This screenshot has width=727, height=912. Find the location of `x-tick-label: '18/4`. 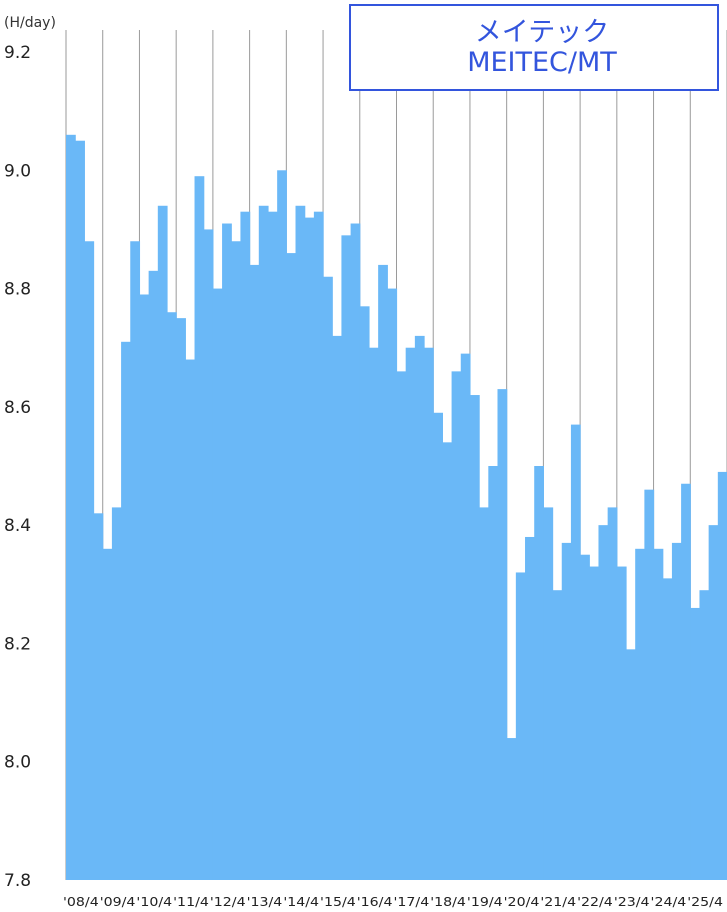

x-tick-label: '18/4 is located at coordinates (448, 901).